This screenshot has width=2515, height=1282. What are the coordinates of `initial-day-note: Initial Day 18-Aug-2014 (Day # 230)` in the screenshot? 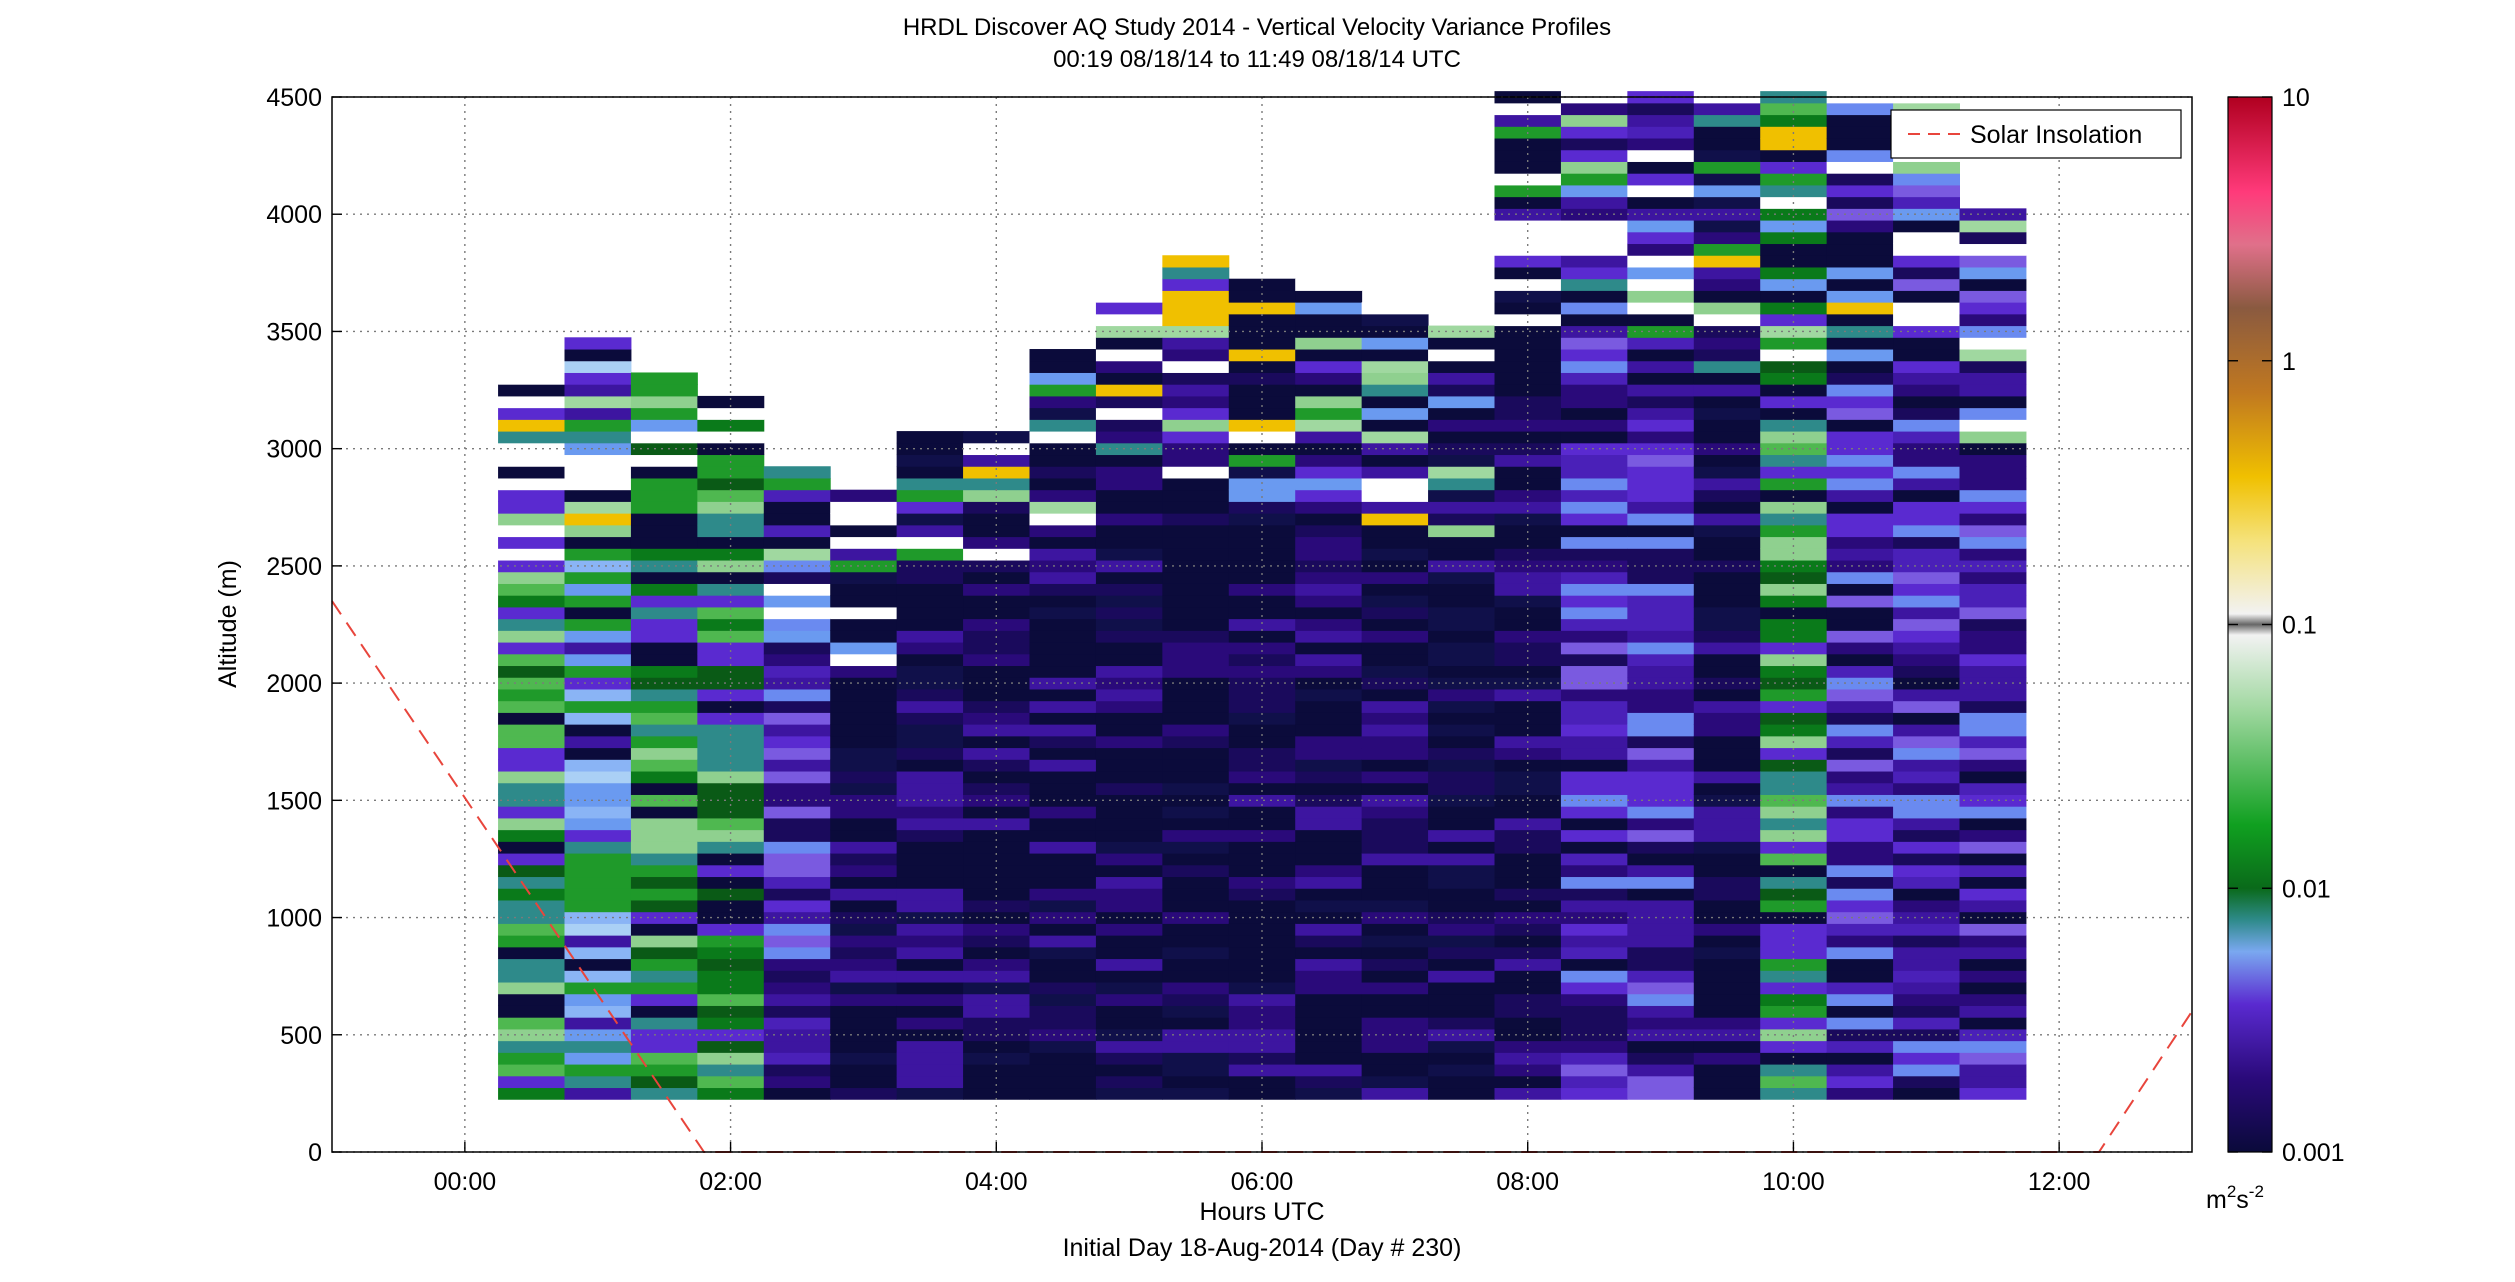 It's located at (1262, 1248).